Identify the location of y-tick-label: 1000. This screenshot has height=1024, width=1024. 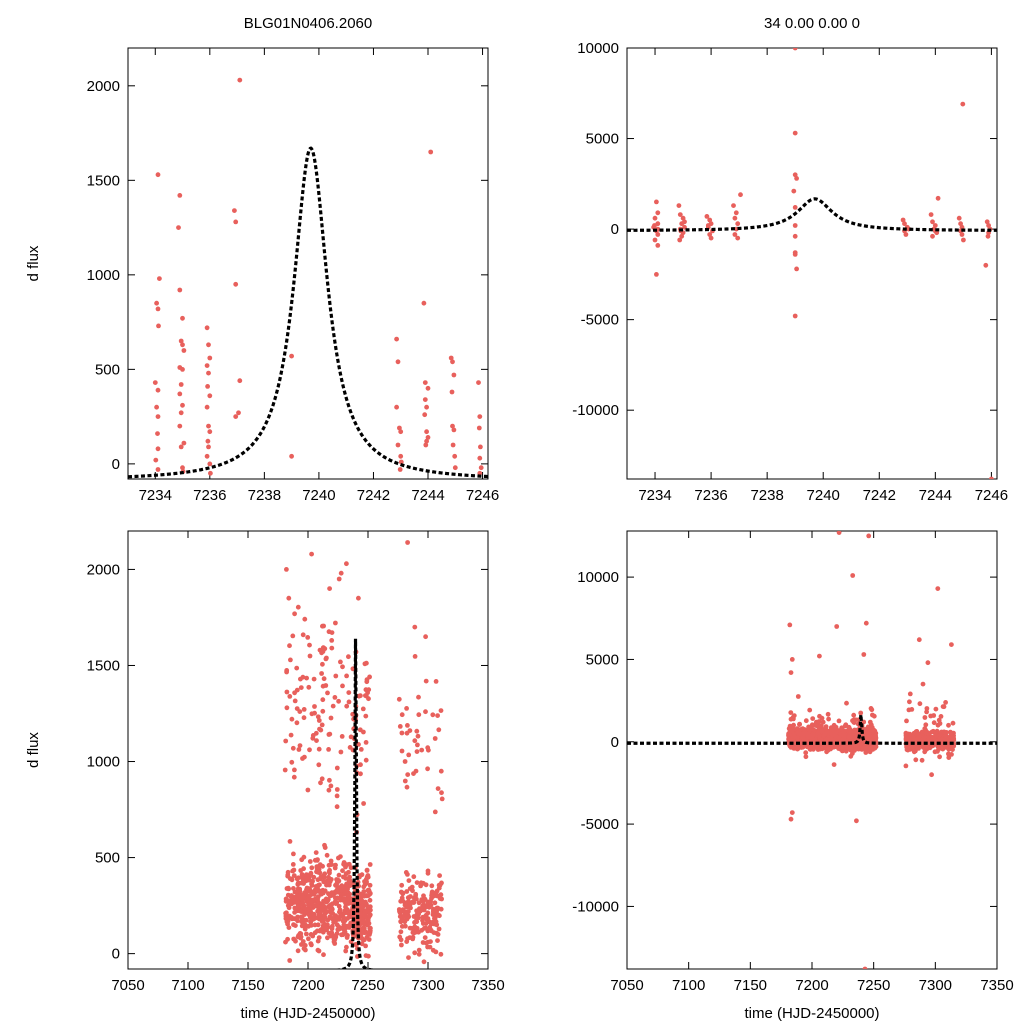
(103, 762).